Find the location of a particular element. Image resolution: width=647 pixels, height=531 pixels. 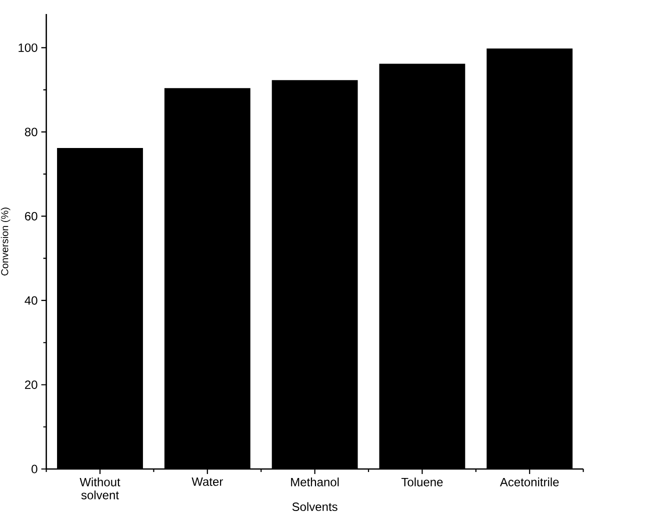

x-axis-title: Solvents is located at coordinates (315, 507).